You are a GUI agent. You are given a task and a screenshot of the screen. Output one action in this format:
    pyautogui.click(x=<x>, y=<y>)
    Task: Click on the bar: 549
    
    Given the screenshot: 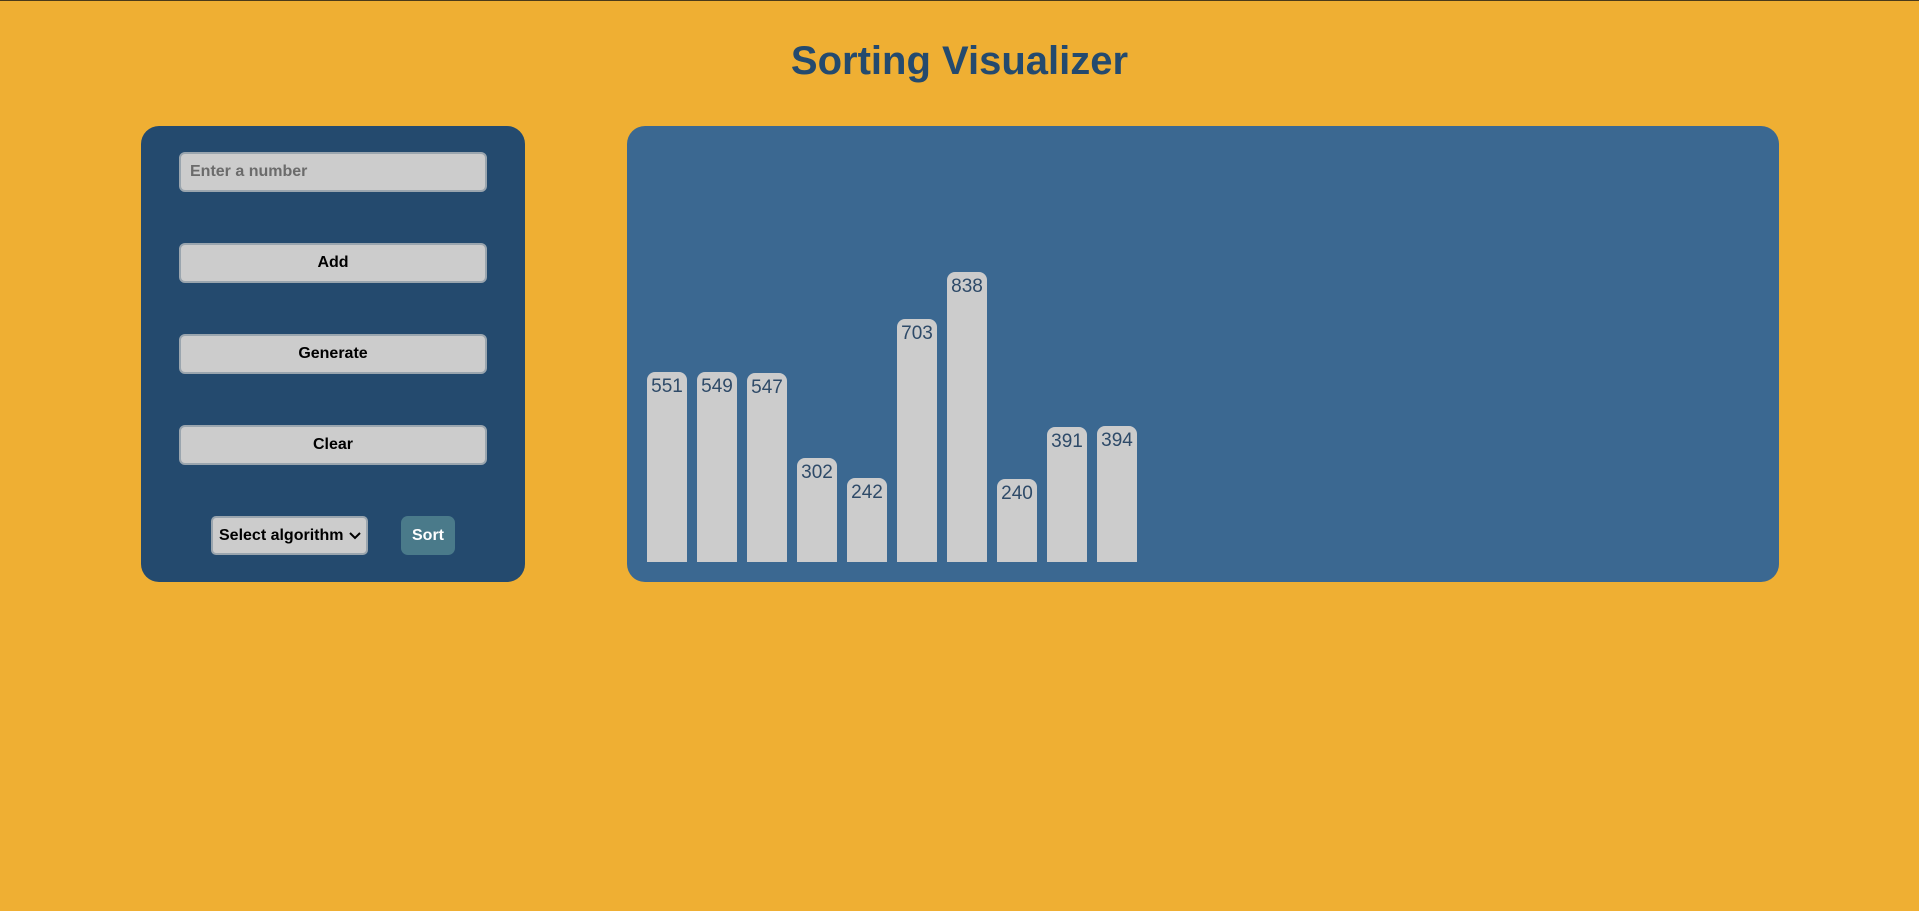 What is the action you would take?
    pyautogui.click(x=717, y=467)
    